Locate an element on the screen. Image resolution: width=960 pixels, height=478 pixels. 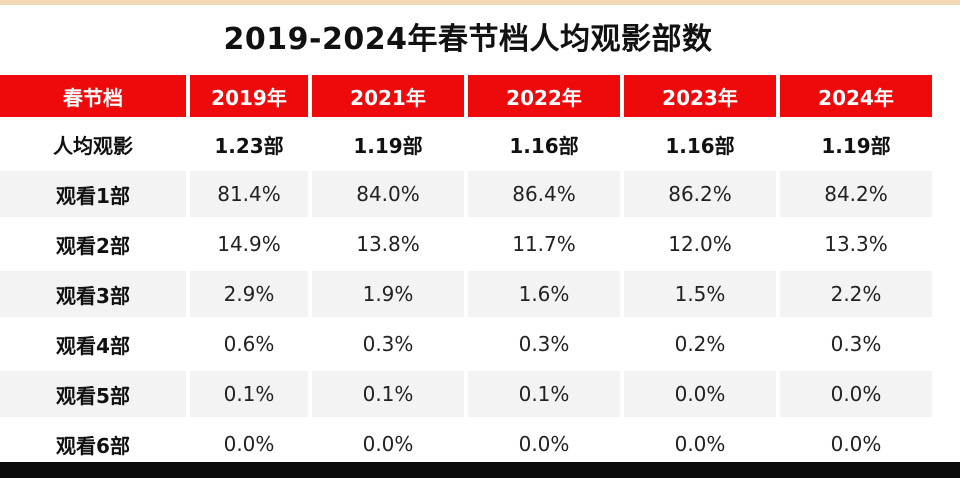
table-cell: 1.9% is located at coordinates (388, 294).